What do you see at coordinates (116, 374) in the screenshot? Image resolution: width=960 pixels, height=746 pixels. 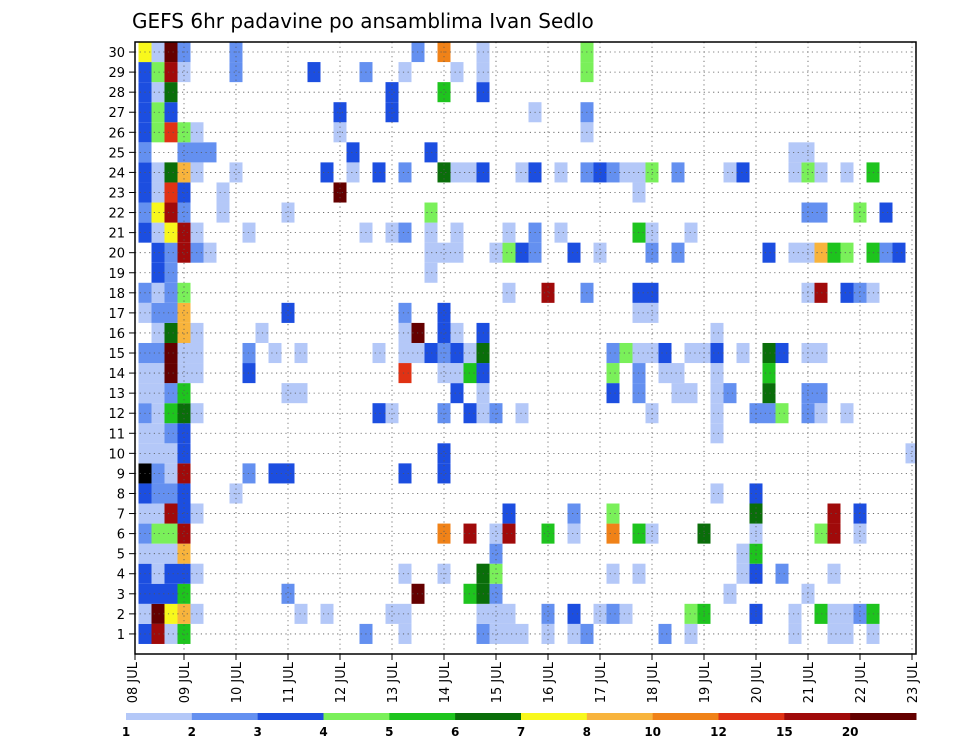 I see `y-tick-label: 14` at bounding box center [116, 374].